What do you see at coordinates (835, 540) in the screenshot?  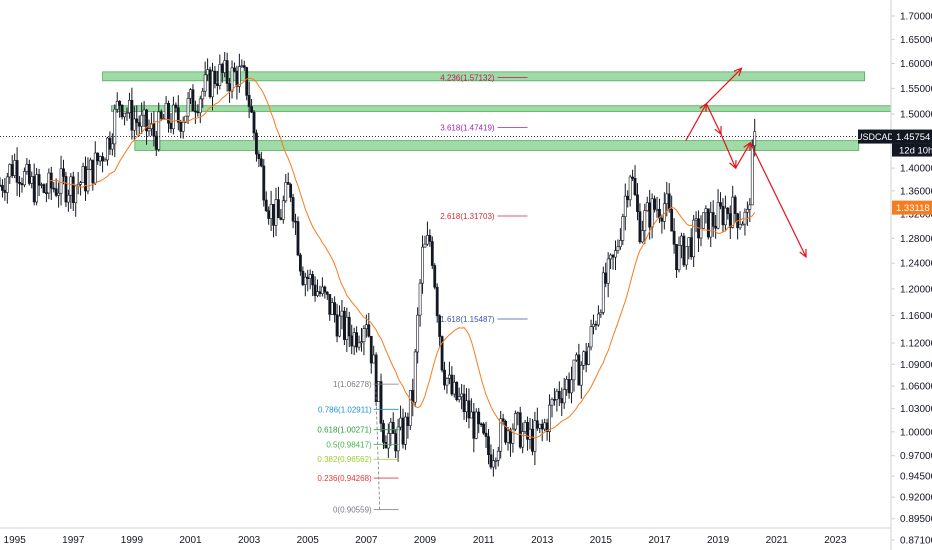 I see `time-tick-label: 2023` at bounding box center [835, 540].